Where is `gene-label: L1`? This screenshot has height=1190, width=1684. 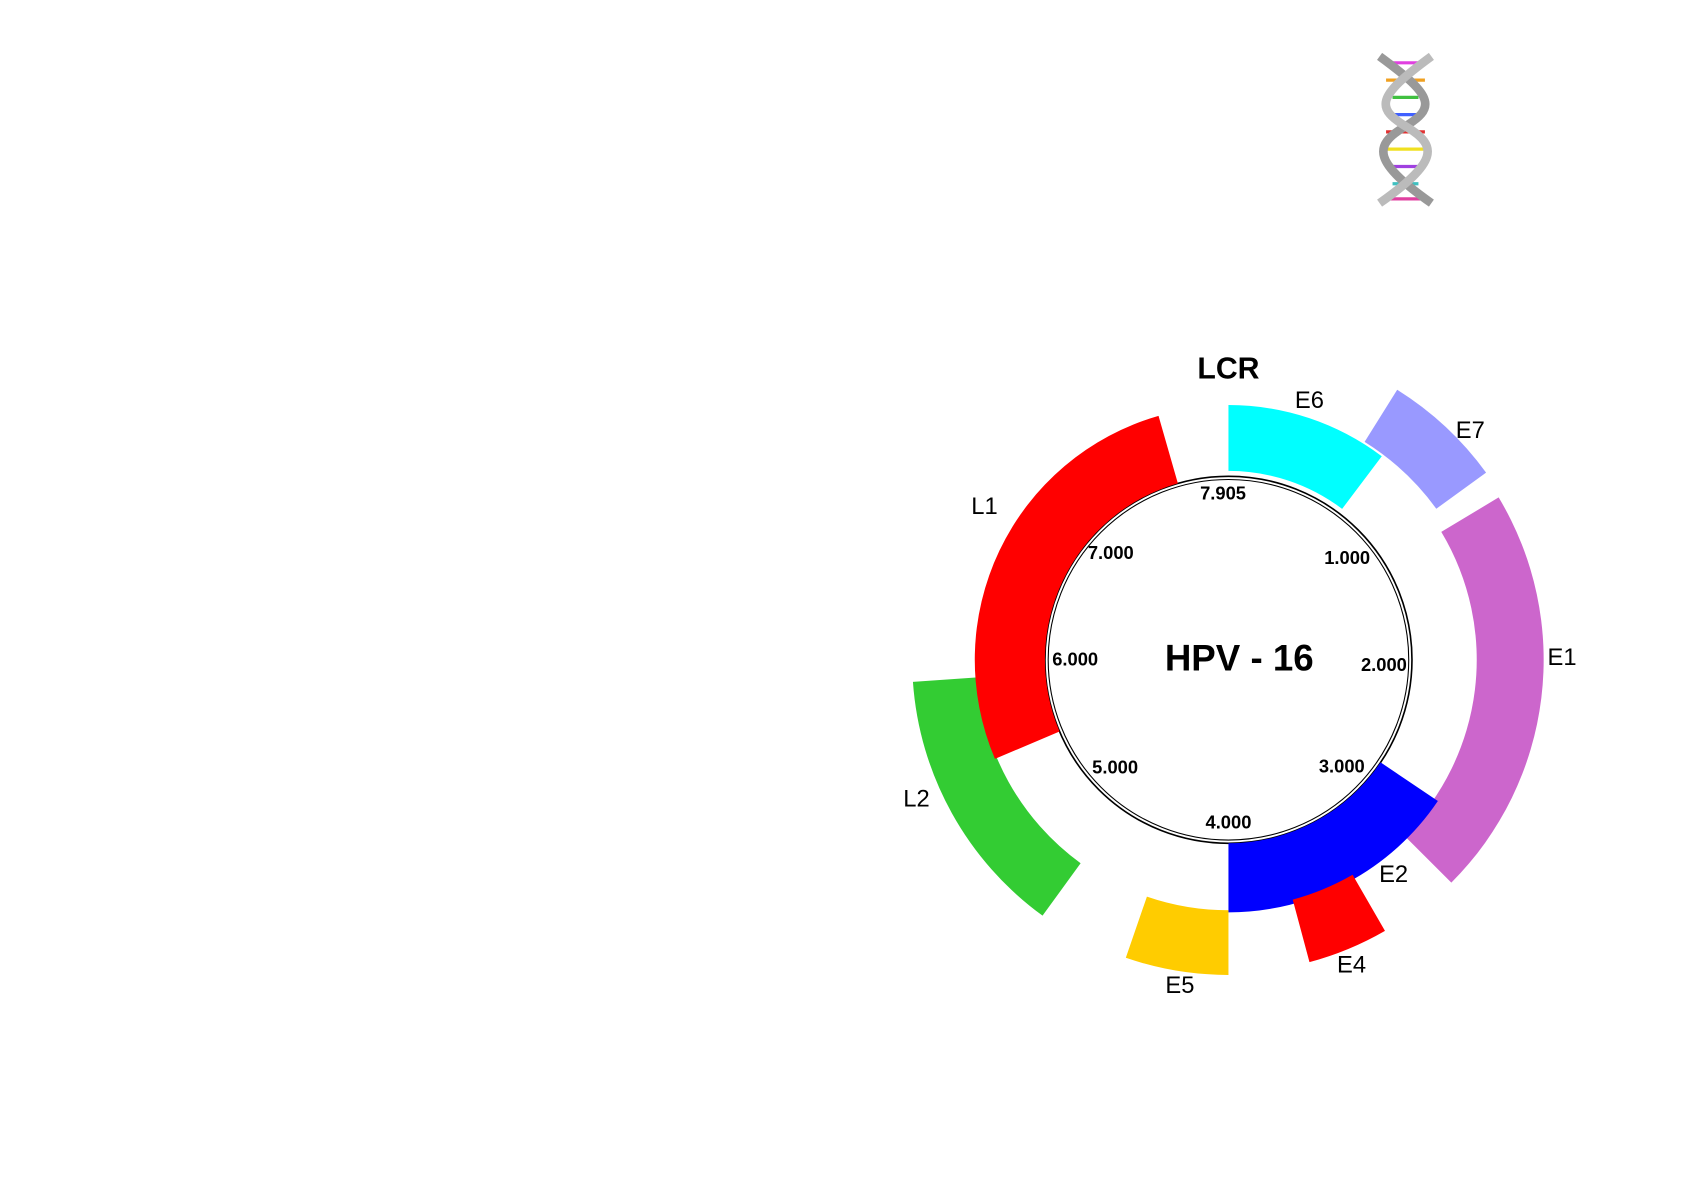 gene-label: L1 is located at coordinates (984, 507).